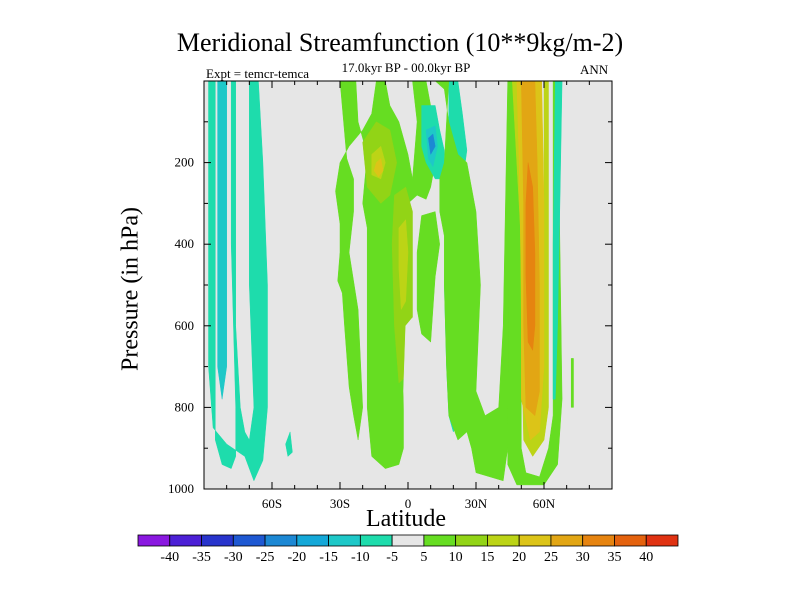 The width and height of the screenshot is (800, 600). Describe the element at coordinates (614, 557) in the screenshot. I see `colorbar-label: 35` at that location.